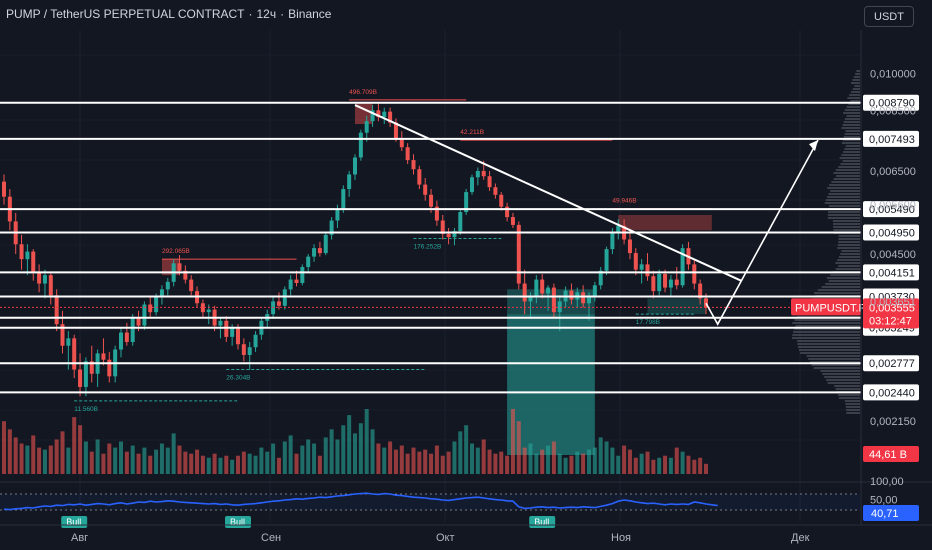 This screenshot has width=932, height=550. I want to click on demand-zone-right, so click(676, 306).